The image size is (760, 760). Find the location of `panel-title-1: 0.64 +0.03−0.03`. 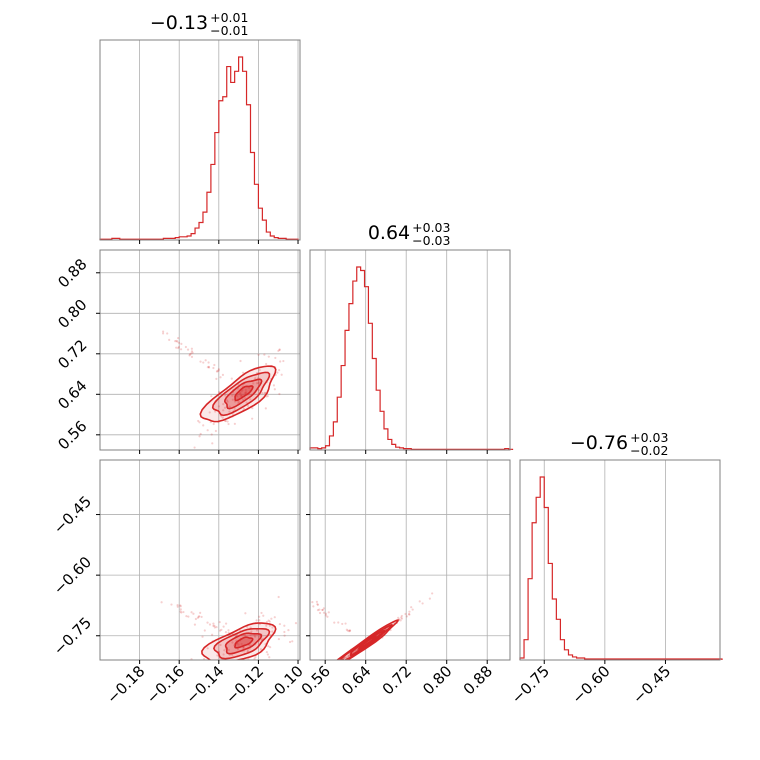

panel-title-1: 0.64 +0.03−0.03 is located at coordinates (409, 234).